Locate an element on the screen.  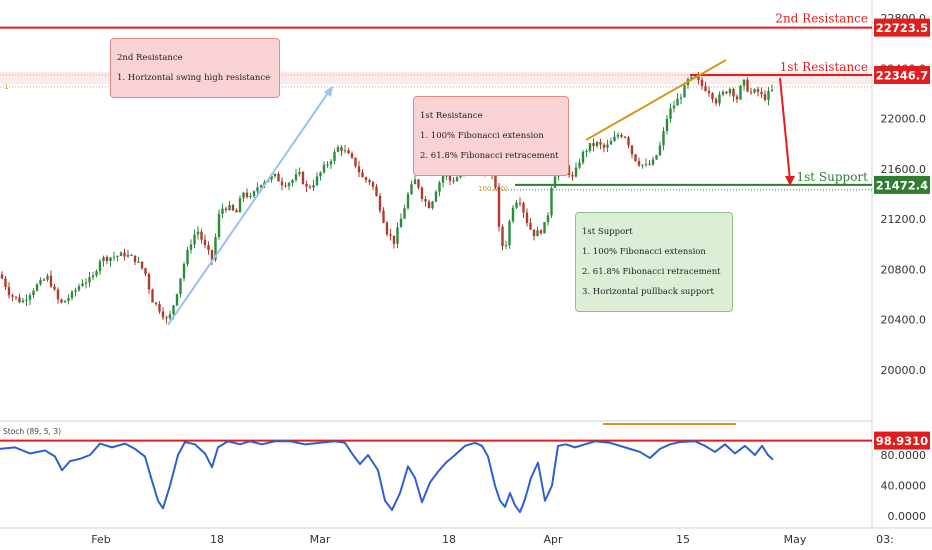
projection-arrow-line is located at coordinates (785, 129).